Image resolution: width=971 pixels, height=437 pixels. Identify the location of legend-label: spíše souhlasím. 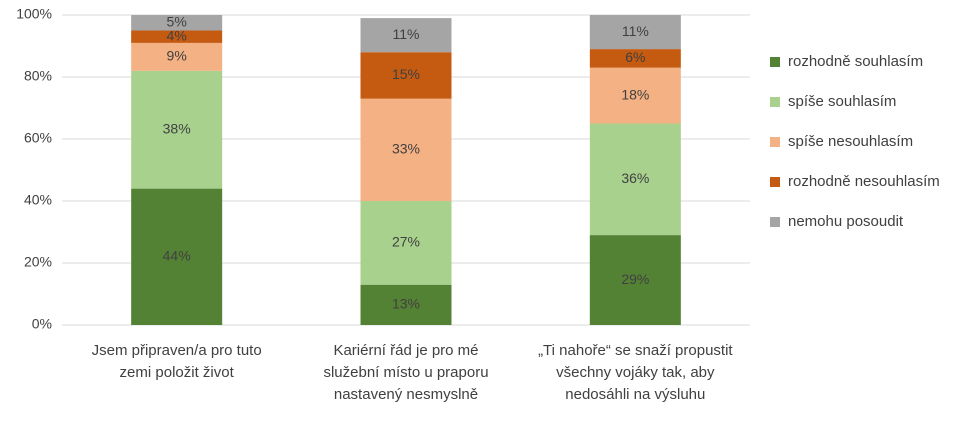
(842, 101).